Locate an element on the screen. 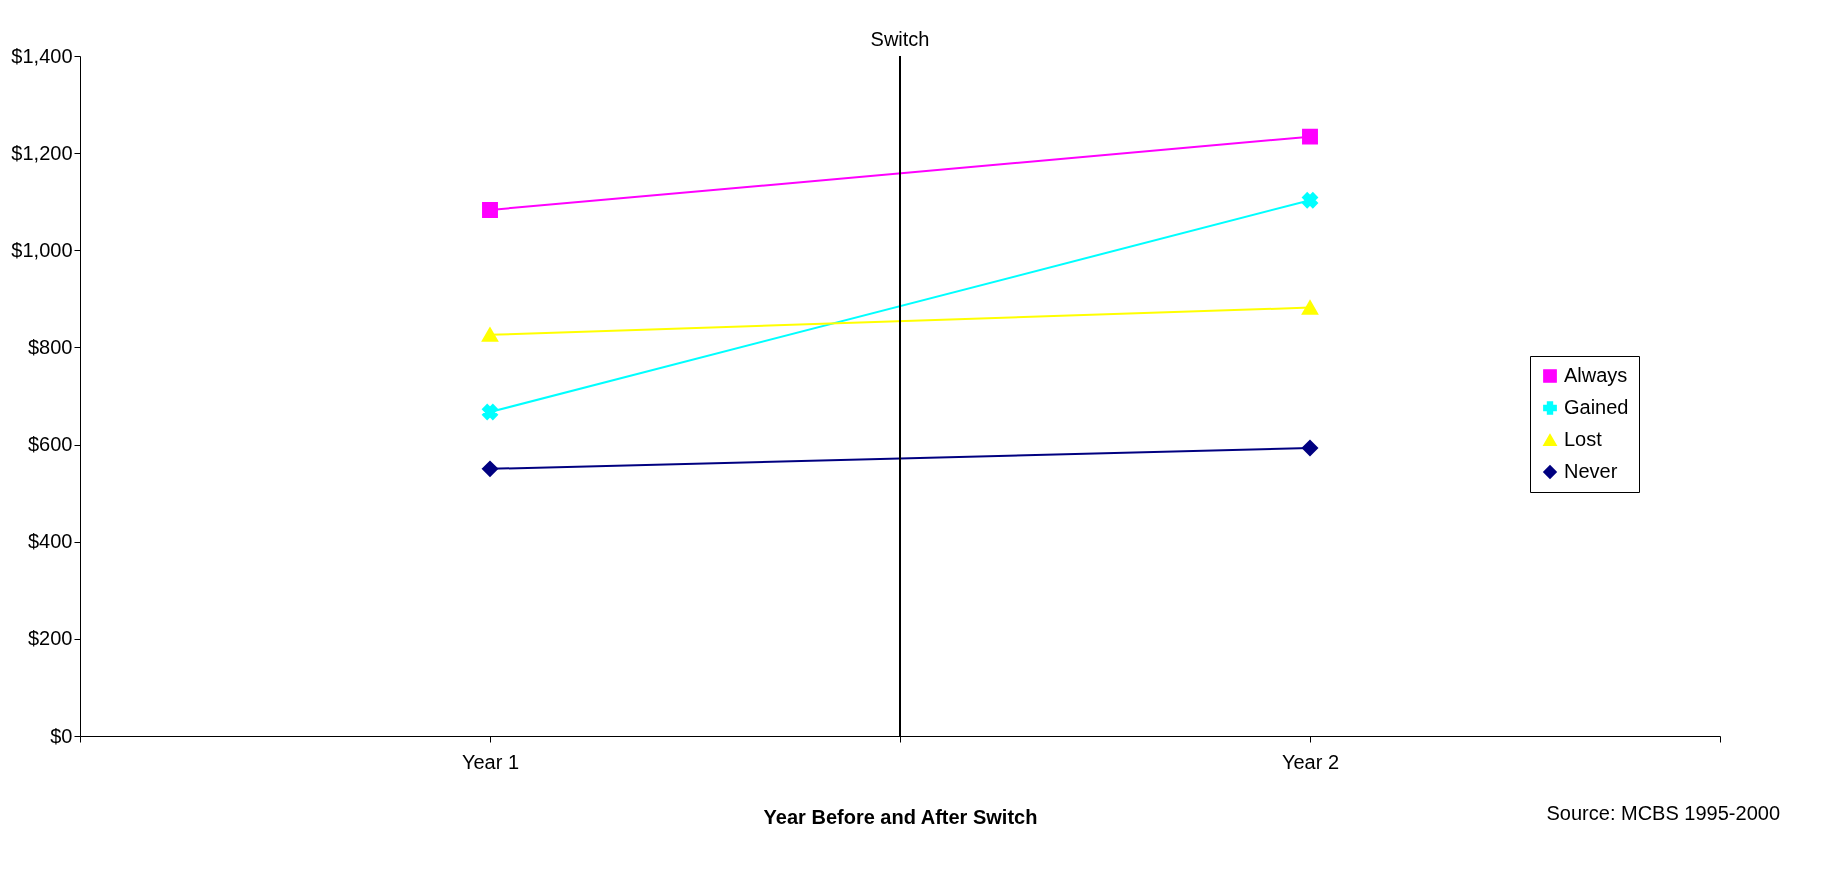 This screenshot has height=886, width=1828. source-note: Source: MCBS 1995-2000 is located at coordinates (1663, 813).